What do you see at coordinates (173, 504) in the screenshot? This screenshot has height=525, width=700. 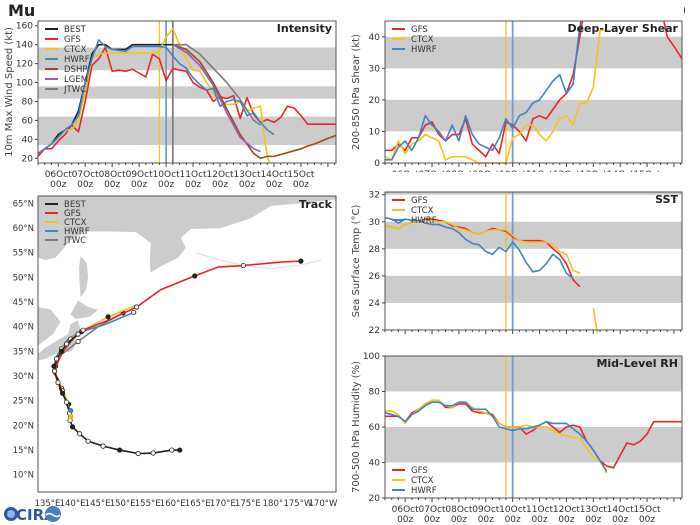 I see `lon-tick-label: 160°E` at bounding box center [173, 504].